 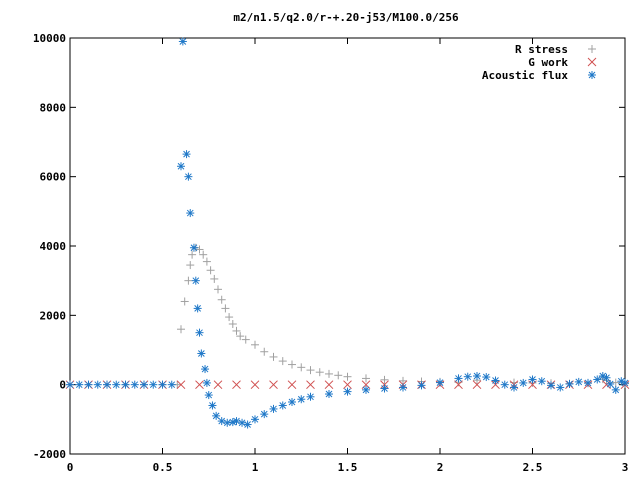 What do you see at coordinates (548, 62) in the screenshot?
I see `legend-label: G work` at bounding box center [548, 62].